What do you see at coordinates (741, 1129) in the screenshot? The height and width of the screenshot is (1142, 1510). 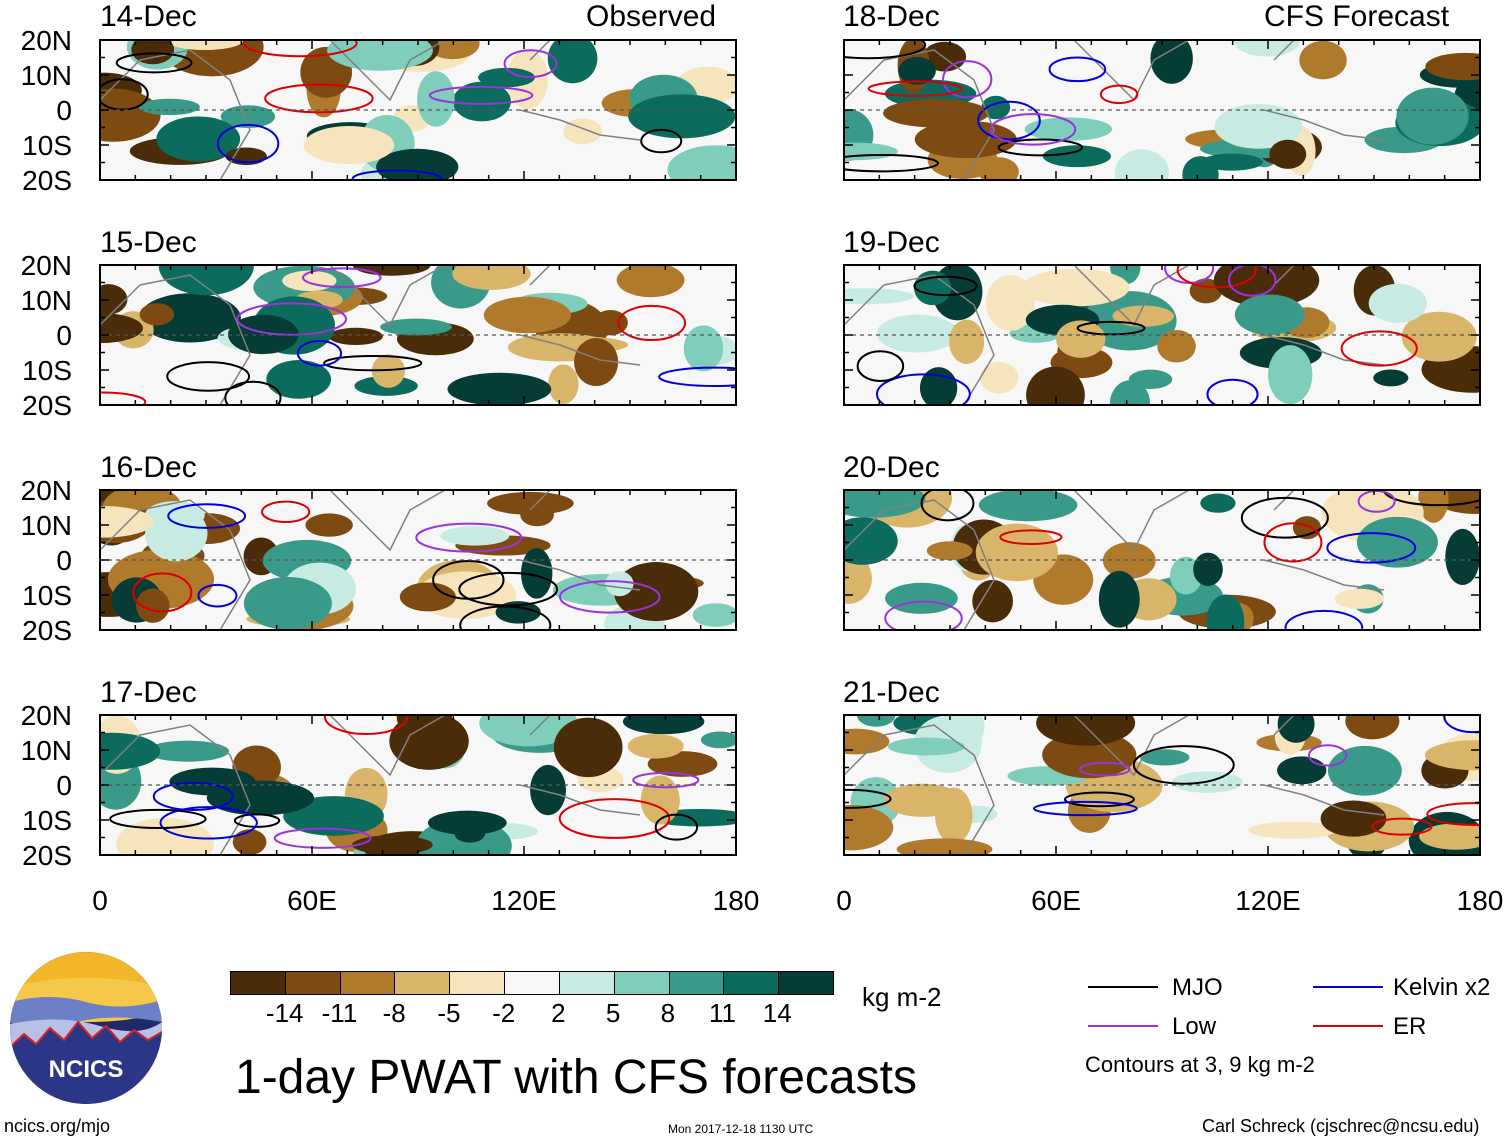 I see `footer-timestamp: Mon 2017-12-18 1130 UTC` at bounding box center [741, 1129].